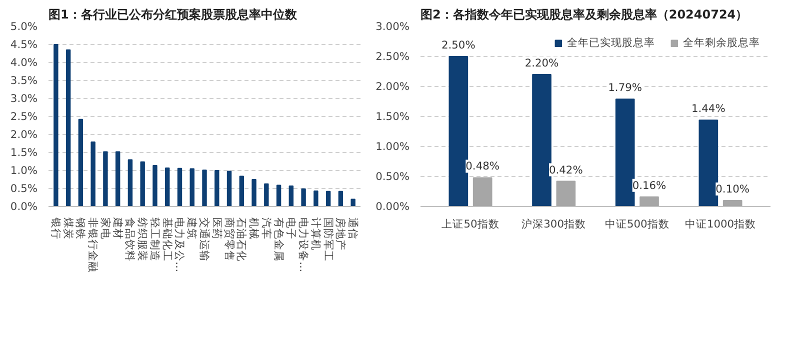  What do you see at coordinates (611, 43) in the screenshot?
I see `legend-label: 全年已实现股息率` at bounding box center [611, 43].